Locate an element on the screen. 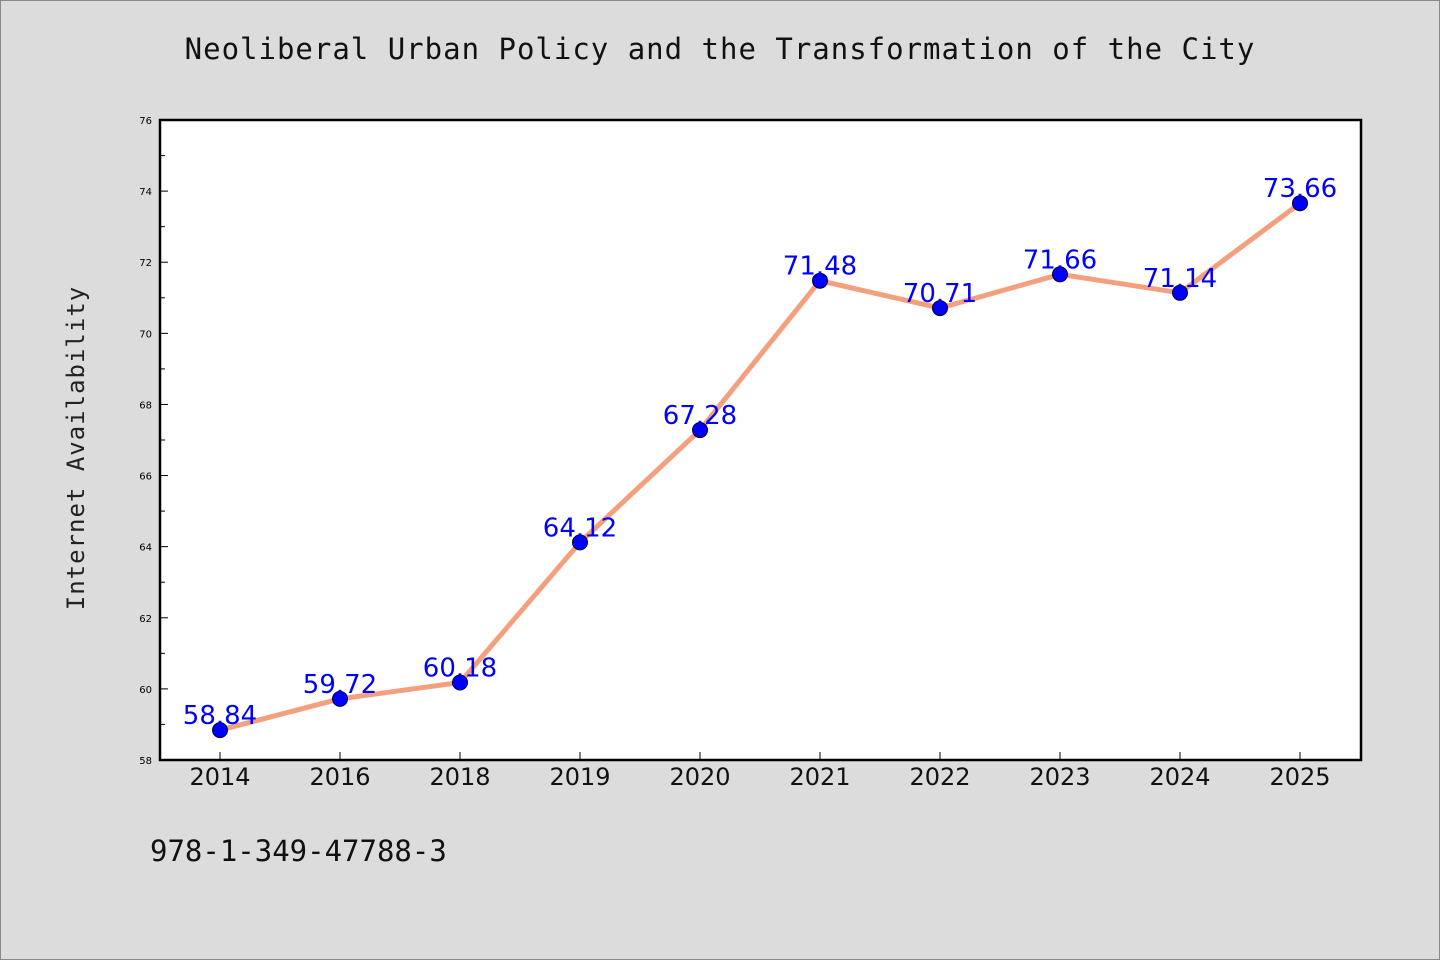  data-label: 60.18 is located at coordinates (460, 668).